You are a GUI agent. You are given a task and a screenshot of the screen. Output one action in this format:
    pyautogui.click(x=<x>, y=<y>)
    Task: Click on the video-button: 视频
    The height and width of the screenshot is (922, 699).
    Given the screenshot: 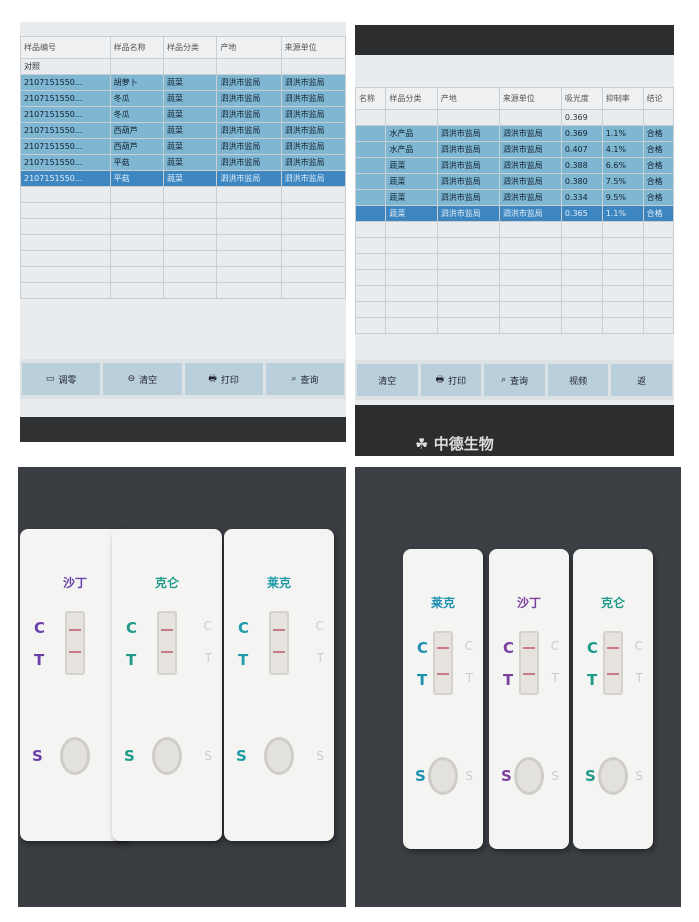 What is the action you would take?
    pyautogui.click(x=578, y=380)
    